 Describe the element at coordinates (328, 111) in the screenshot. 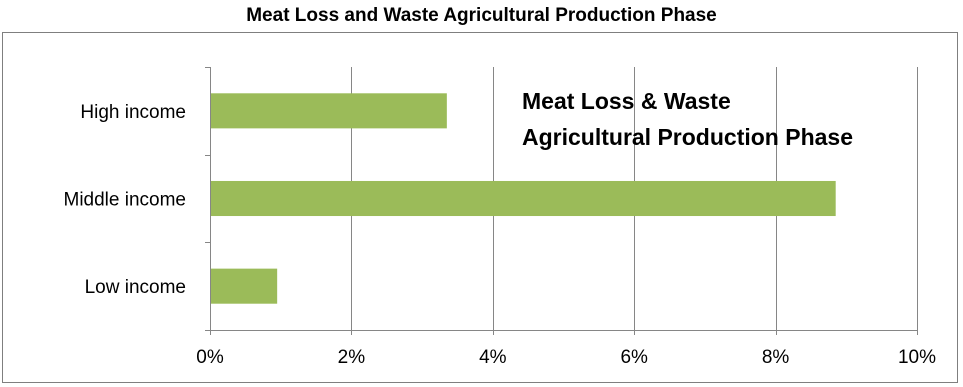

I see `bar-high-income` at that location.